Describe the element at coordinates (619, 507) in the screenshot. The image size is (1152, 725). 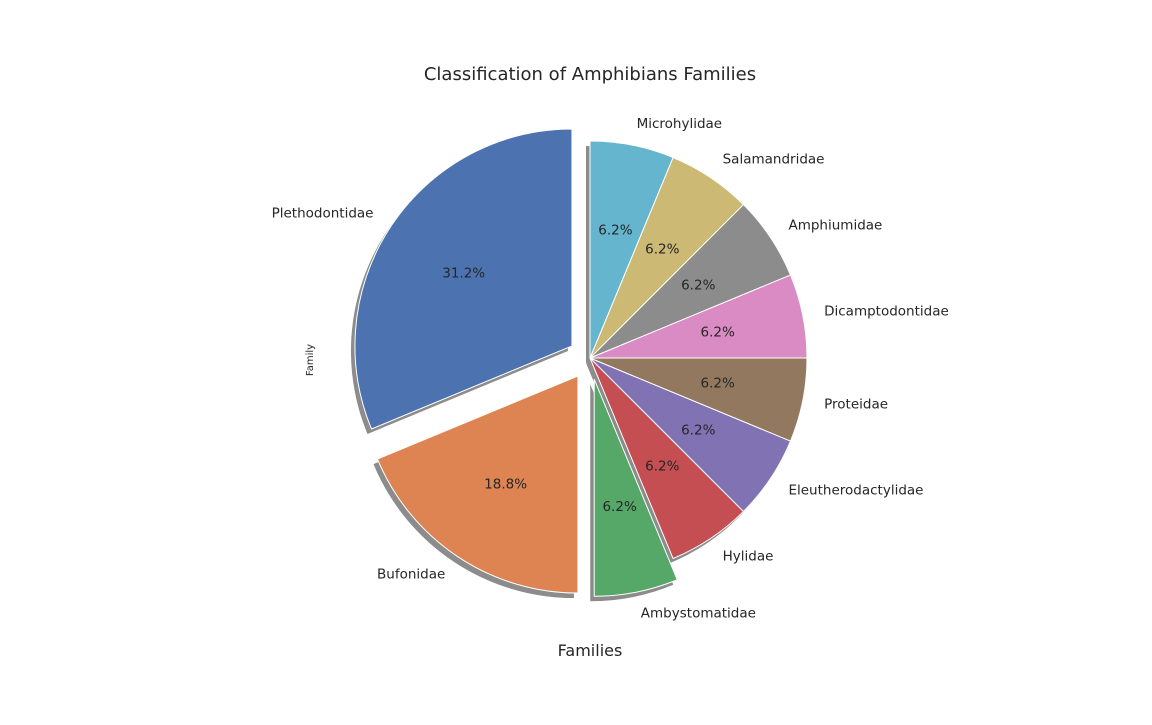
I see `percent-label-ambystomatidae: 6.2%` at that location.